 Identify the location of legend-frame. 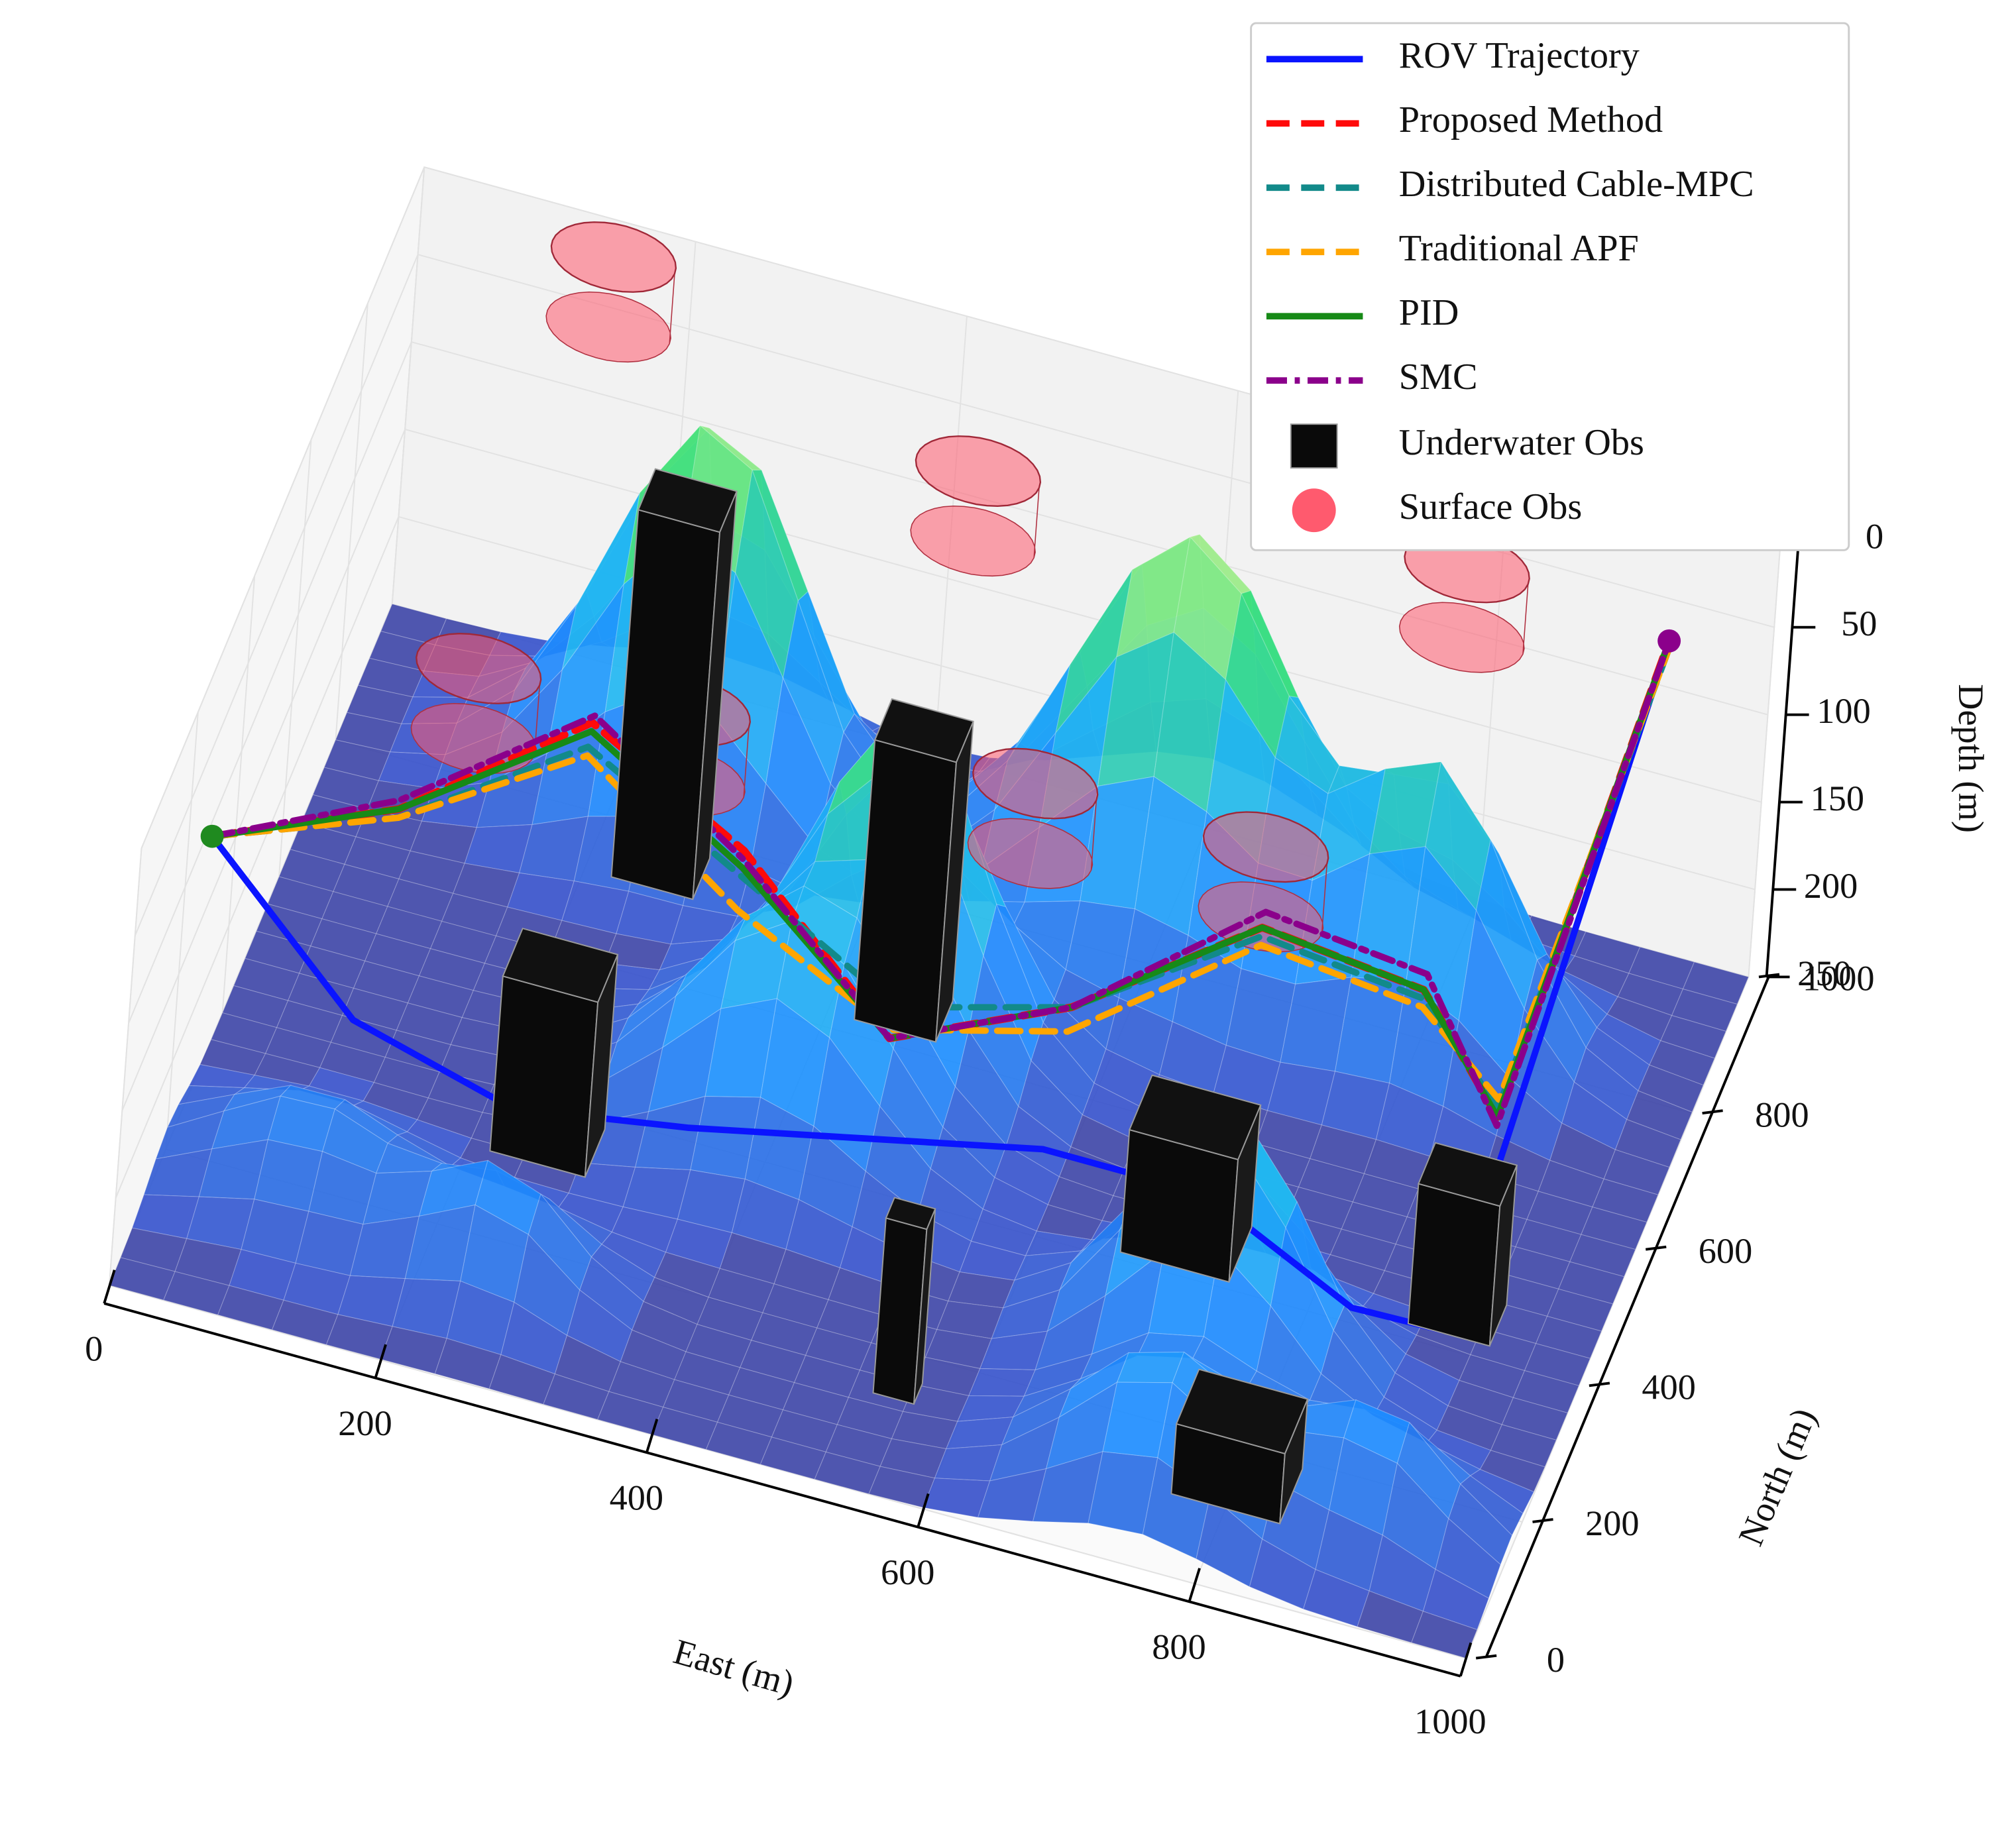
(1550, 286).